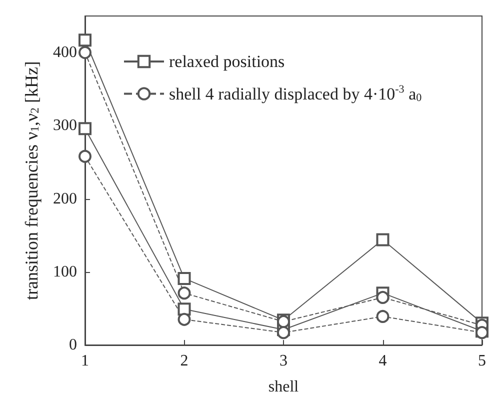  I want to click on y-tick-label: 300, so click(65, 125).